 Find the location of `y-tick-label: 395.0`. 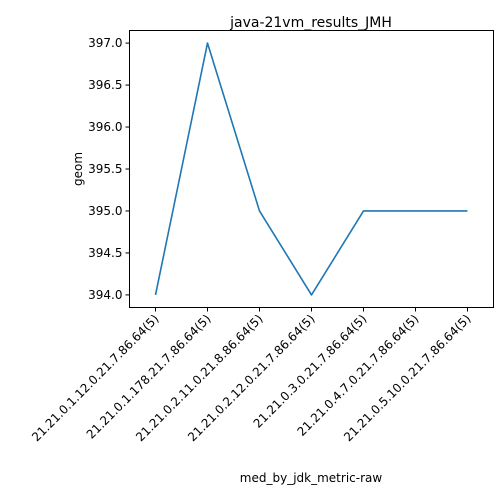

y-tick-label: 395.0 is located at coordinates (105, 211).